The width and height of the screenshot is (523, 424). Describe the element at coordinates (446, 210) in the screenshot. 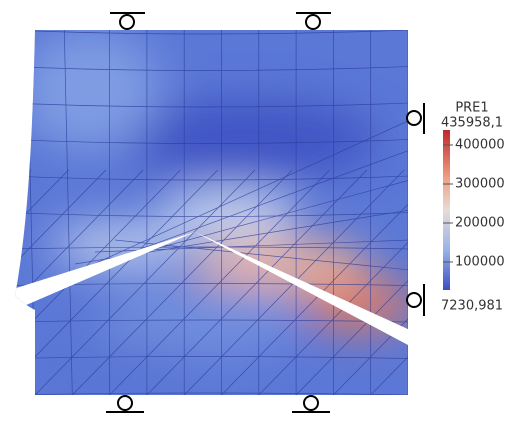

I see `colorbar` at that location.